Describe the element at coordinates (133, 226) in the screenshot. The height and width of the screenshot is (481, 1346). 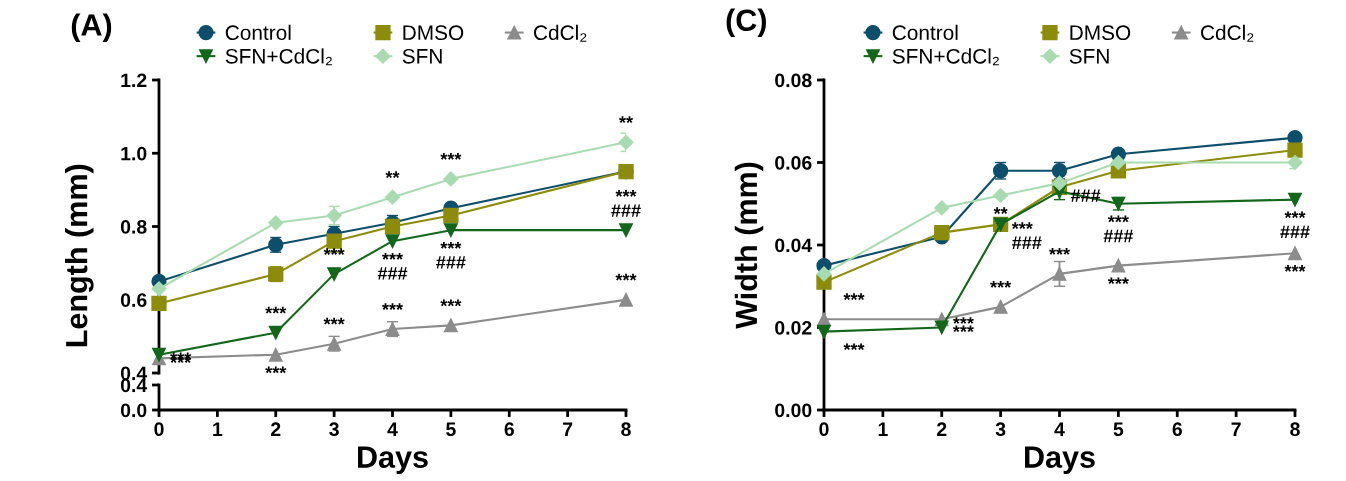
I see `y-tick-label: 0.8` at that location.